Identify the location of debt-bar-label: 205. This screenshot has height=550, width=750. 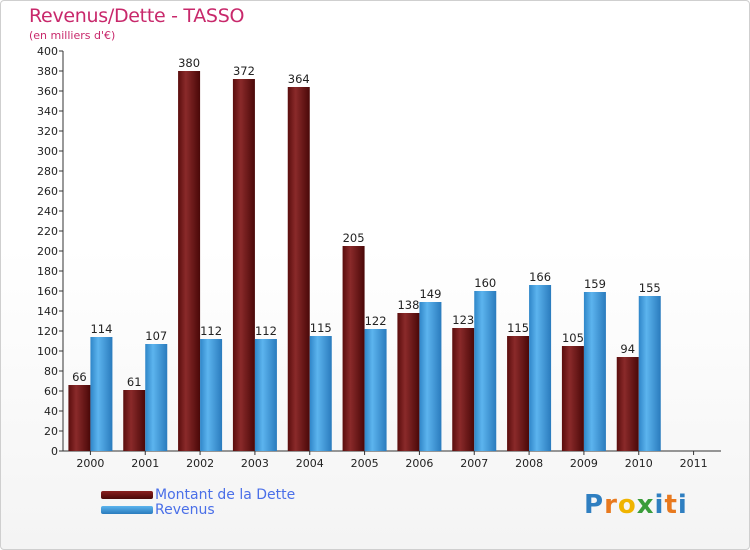
(354, 238).